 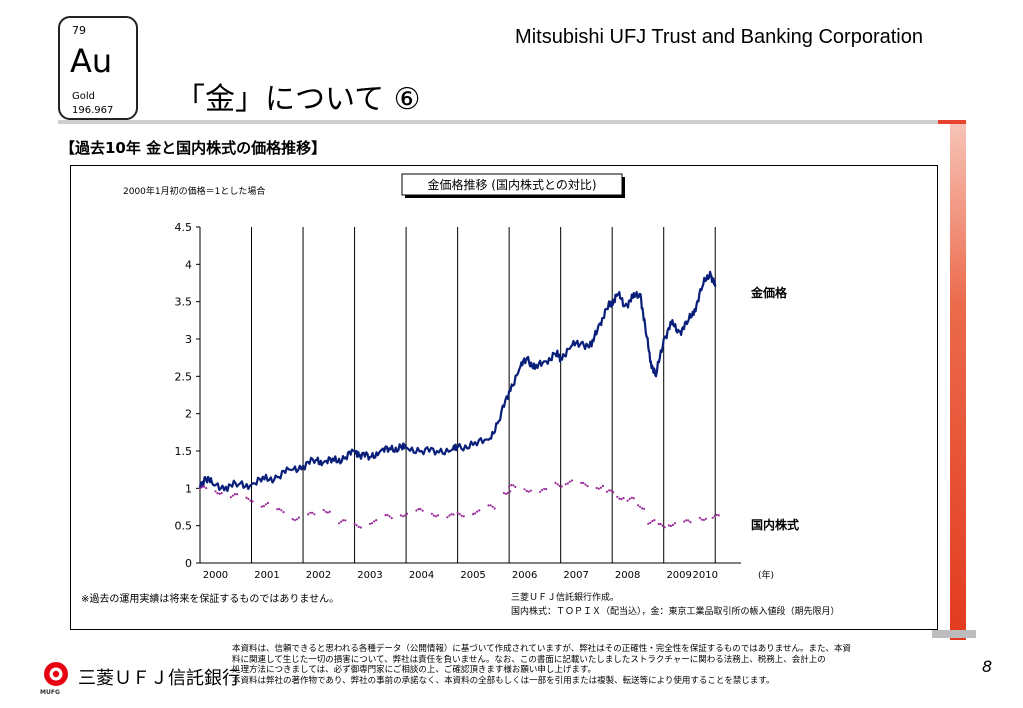 I want to click on gold-series-label: 金価格, so click(x=769, y=292).